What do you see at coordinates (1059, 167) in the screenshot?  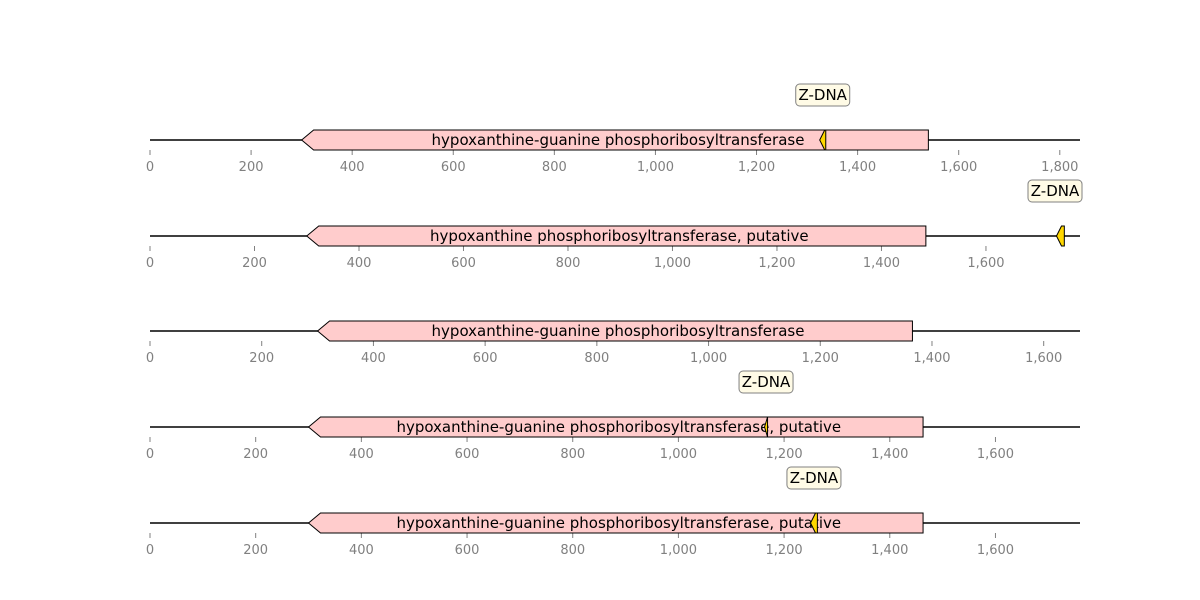 I see `axis-tick-label: 1,800` at bounding box center [1059, 167].